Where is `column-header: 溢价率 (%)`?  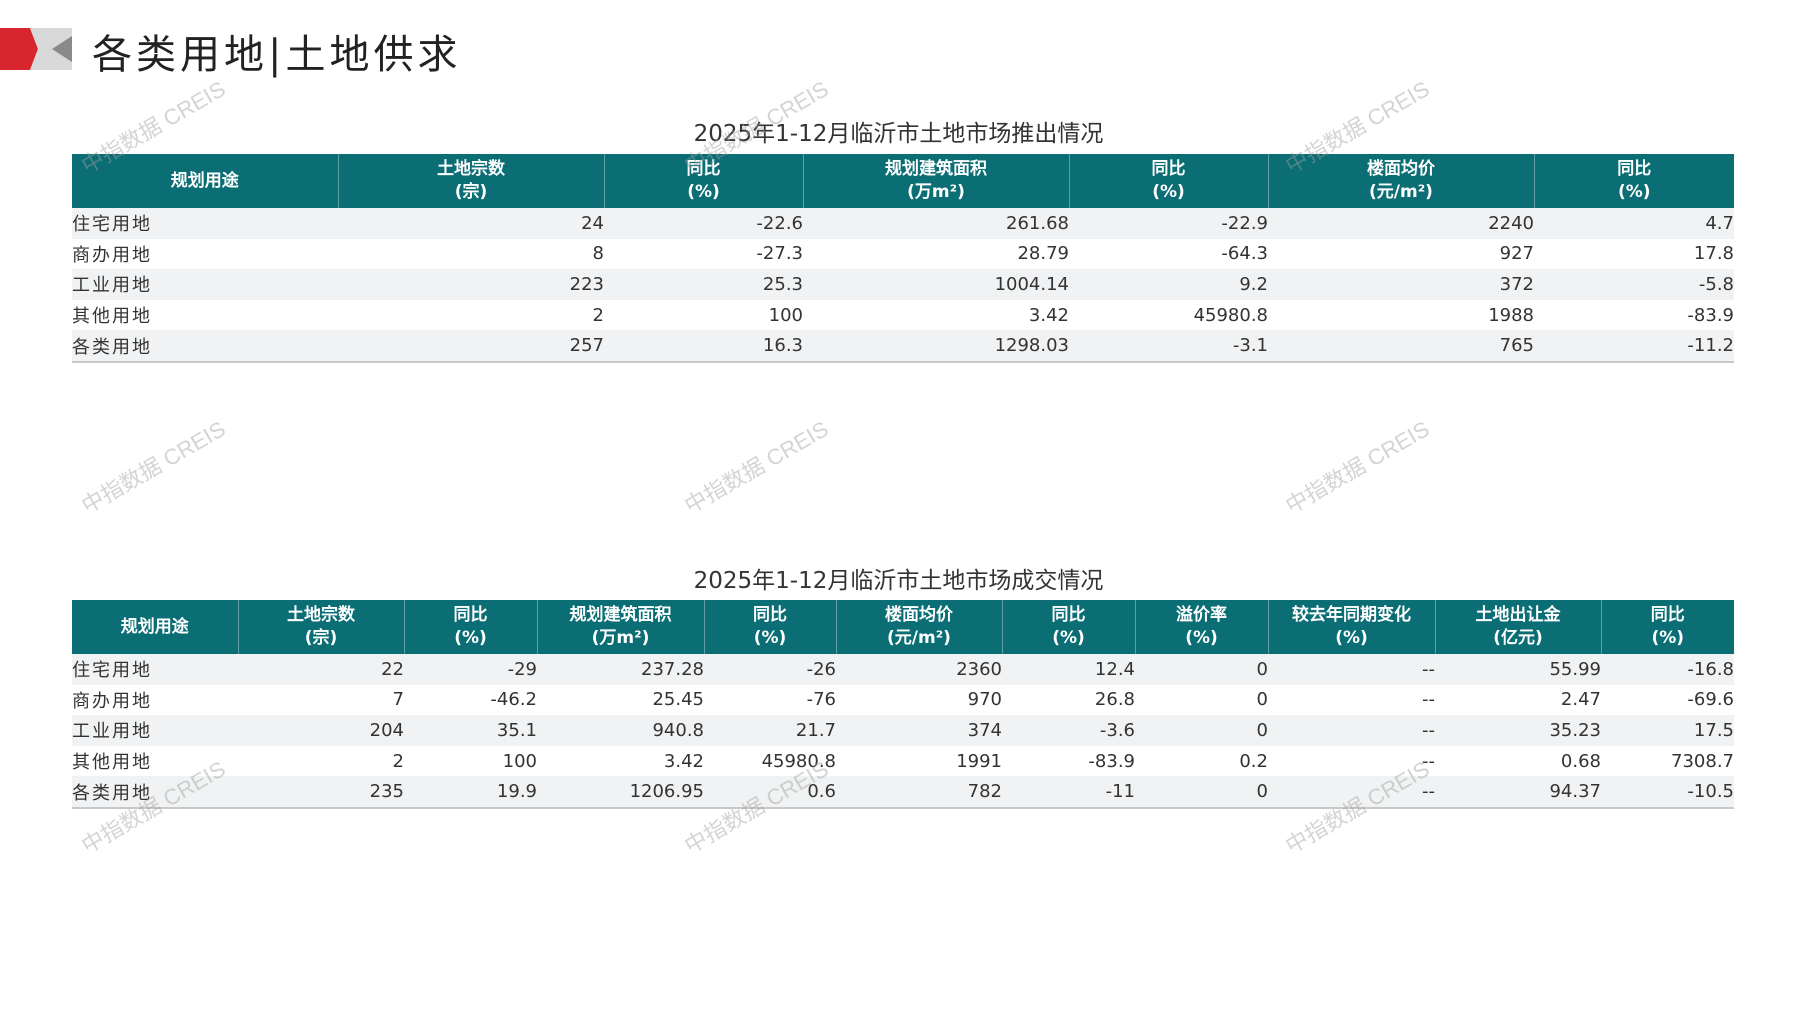
column-header: 溢价率 (%) is located at coordinates (1201, 627).